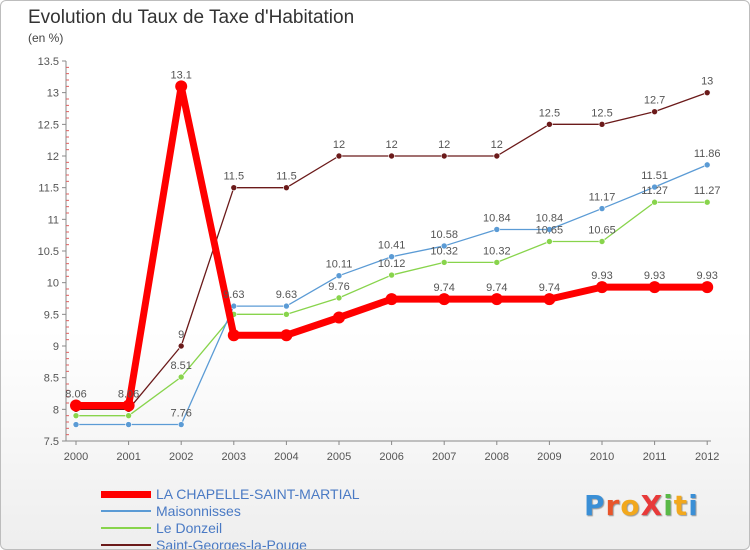  Describe the element at coordinates (707, 154) in the screenshot. I see `data-label-1: 11.86` at that location.